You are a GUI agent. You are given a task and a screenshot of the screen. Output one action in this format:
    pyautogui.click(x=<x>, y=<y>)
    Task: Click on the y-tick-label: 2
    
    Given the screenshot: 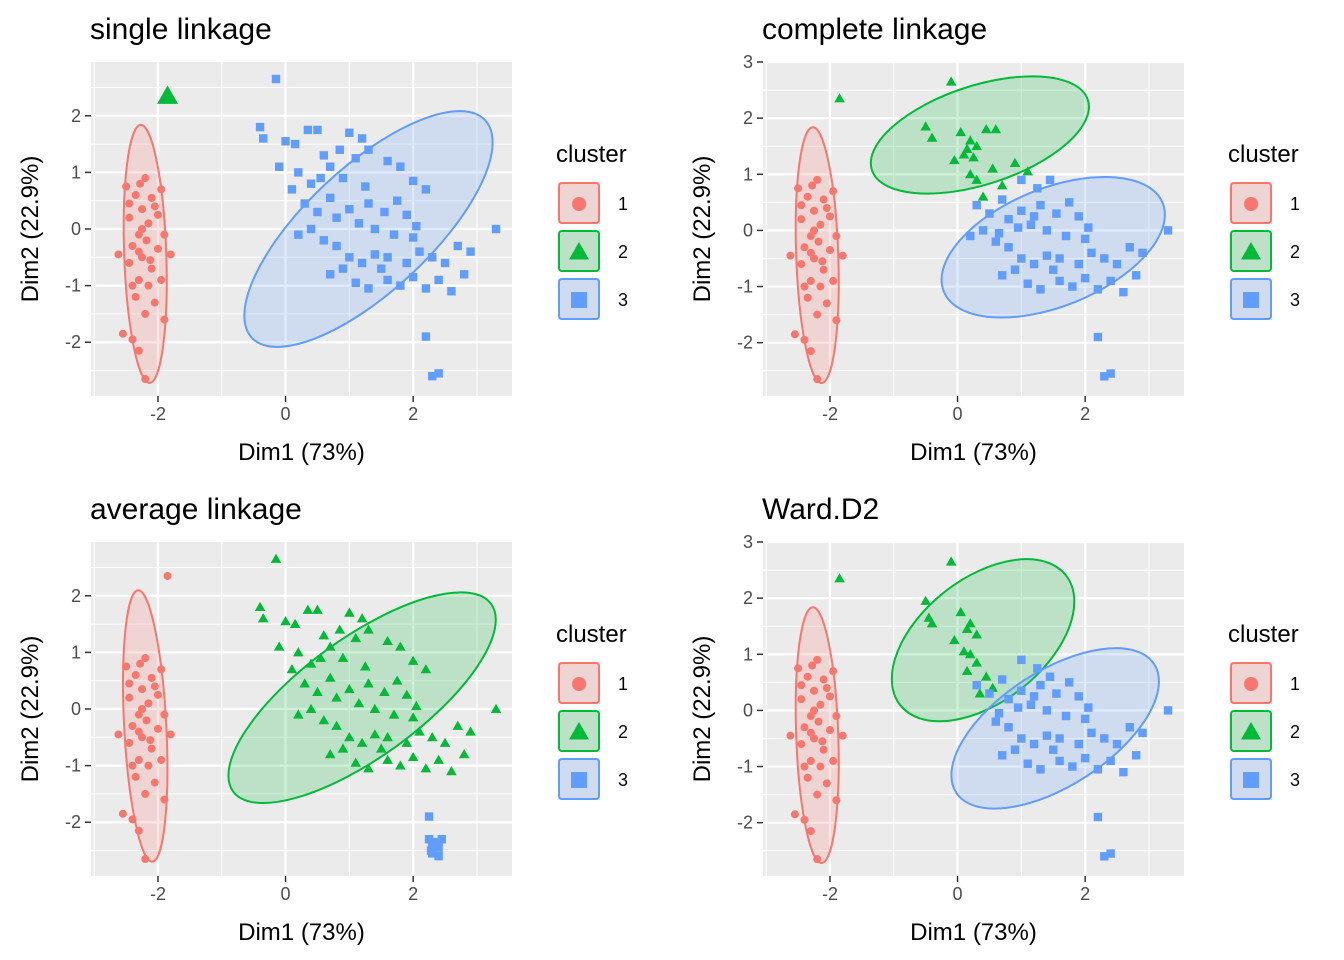 What is the action you would take?
    pyautogui.click(x=748, y=598)
    